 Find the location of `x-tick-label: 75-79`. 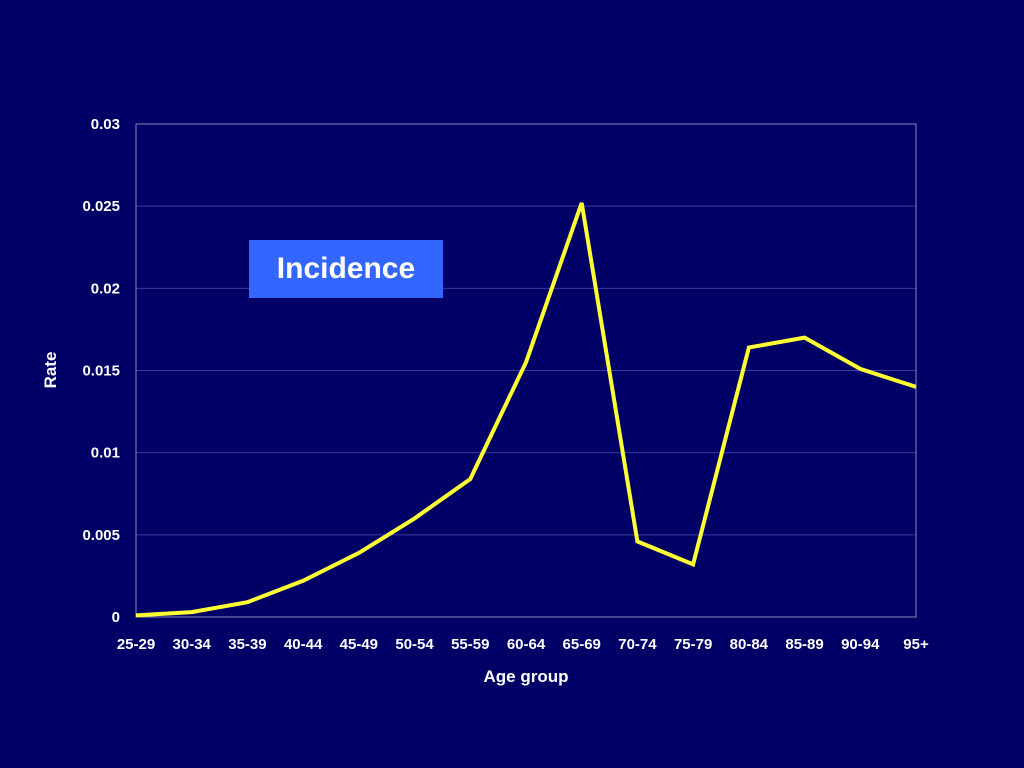

x-tick-label: 75-79 is located at coordinates (693, 644).